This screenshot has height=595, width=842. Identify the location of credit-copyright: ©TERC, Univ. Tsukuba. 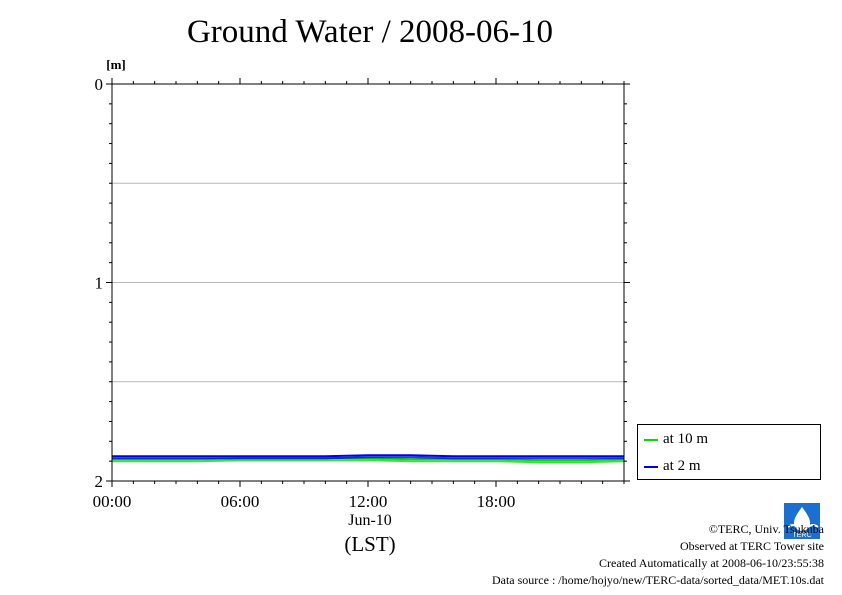
(766, 529).